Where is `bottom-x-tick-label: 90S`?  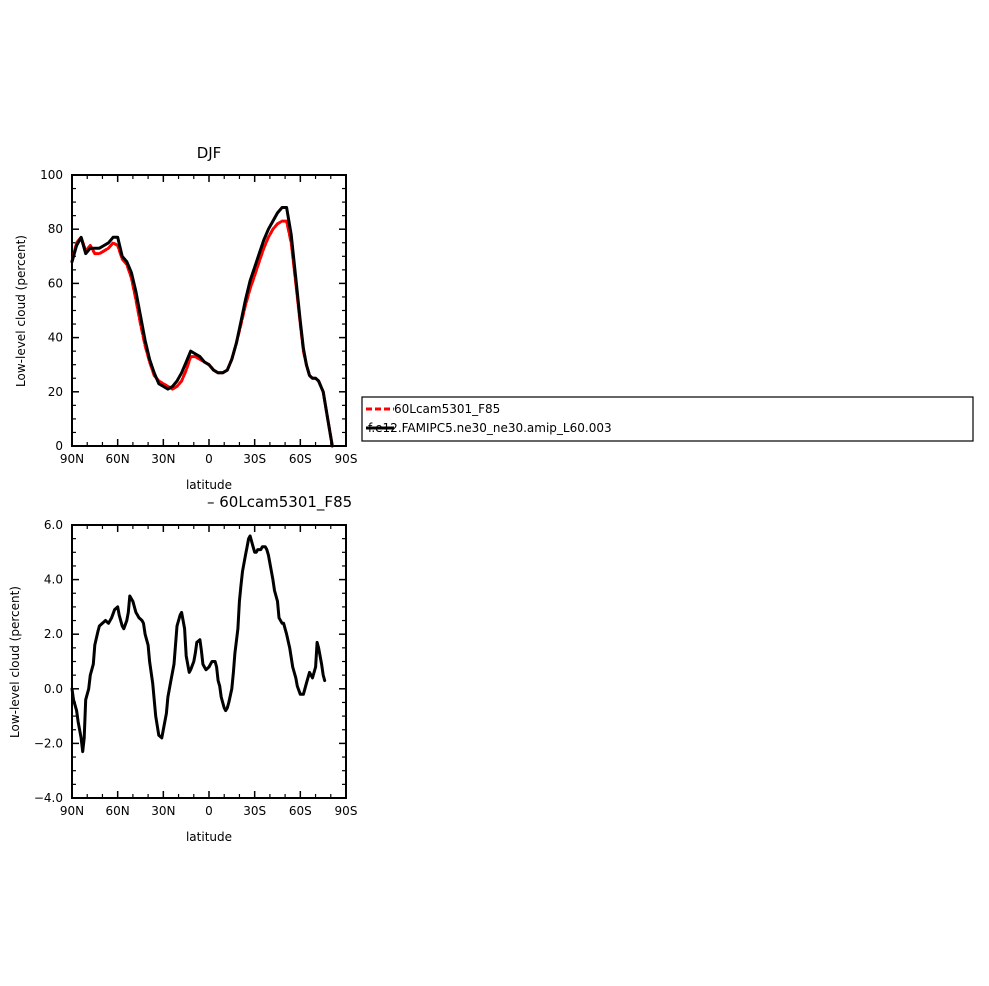
bottom-x-tick-label: 90S is located at coordinates (346, 811).